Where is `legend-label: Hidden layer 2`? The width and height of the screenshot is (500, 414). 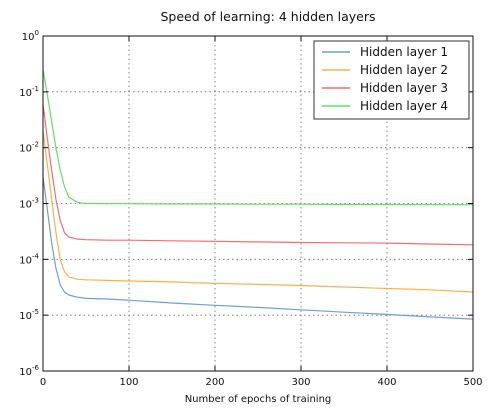
legend-label: Hidden layer 2 is located at coordinates (404, 70).